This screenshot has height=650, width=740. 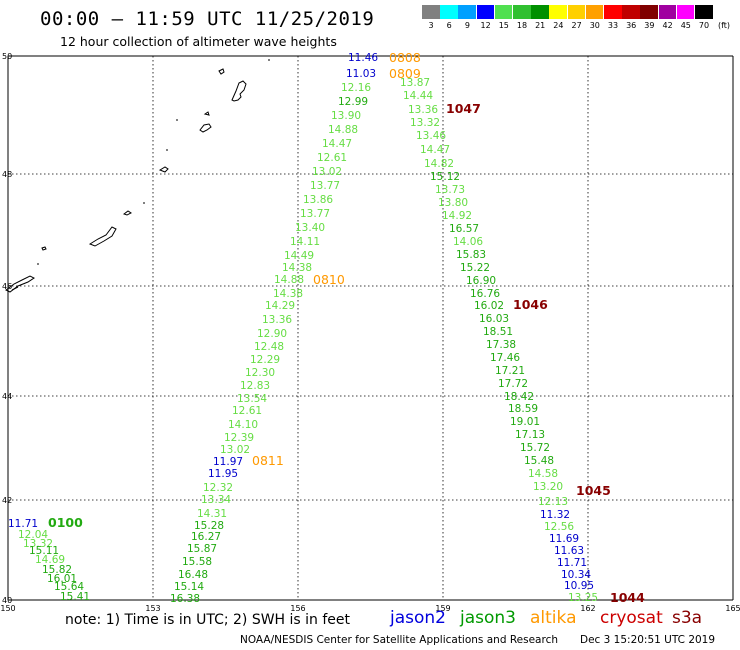 What do you see at coordinates (485, 294) in the screenshot?
I see `wave-height-value: 16.76` at bounding box center [485, 294].